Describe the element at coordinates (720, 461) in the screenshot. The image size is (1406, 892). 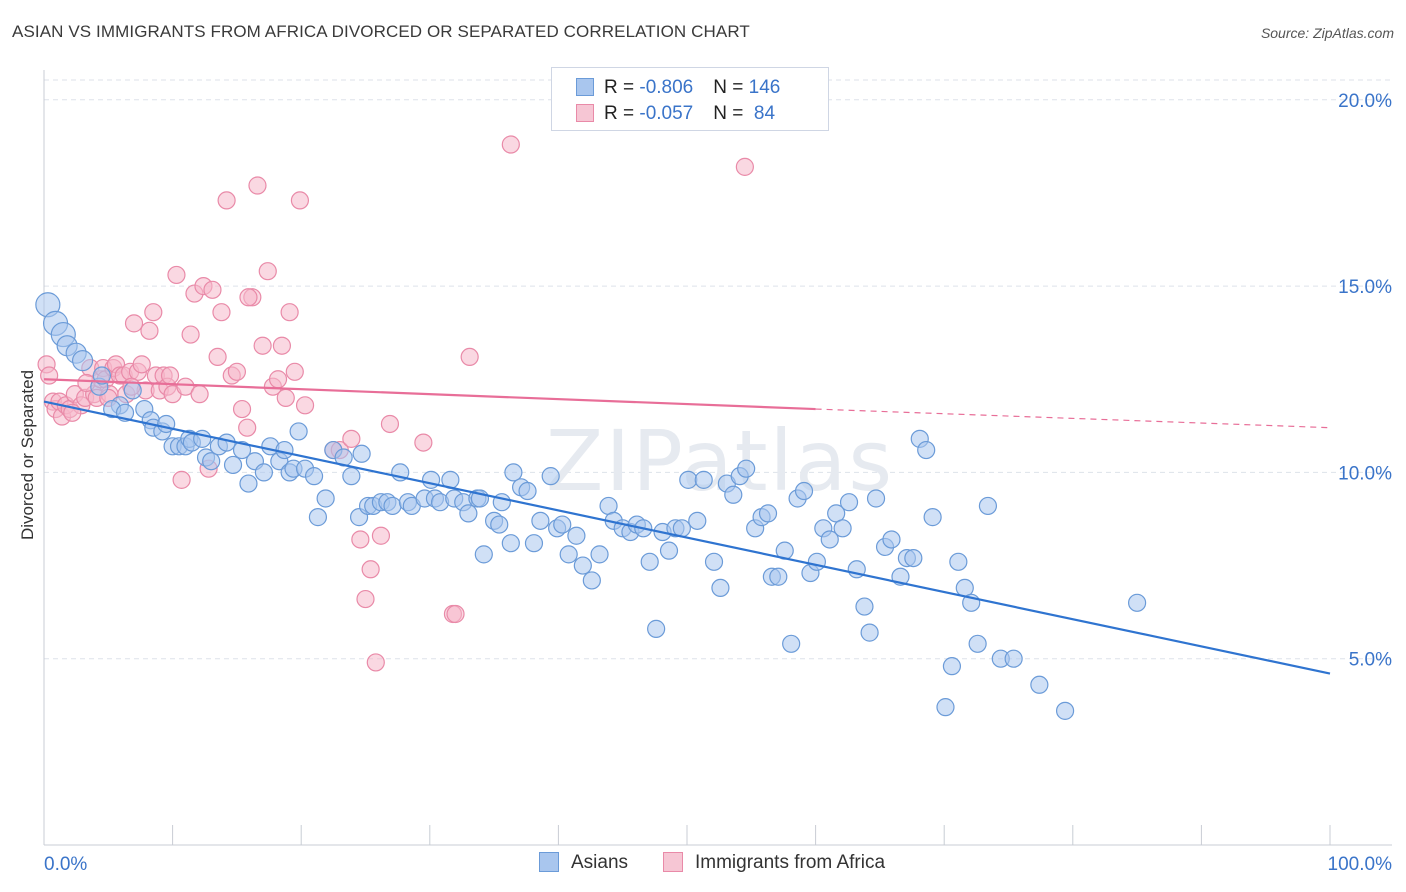
I see `watermark: ZIPatlas` at that location.